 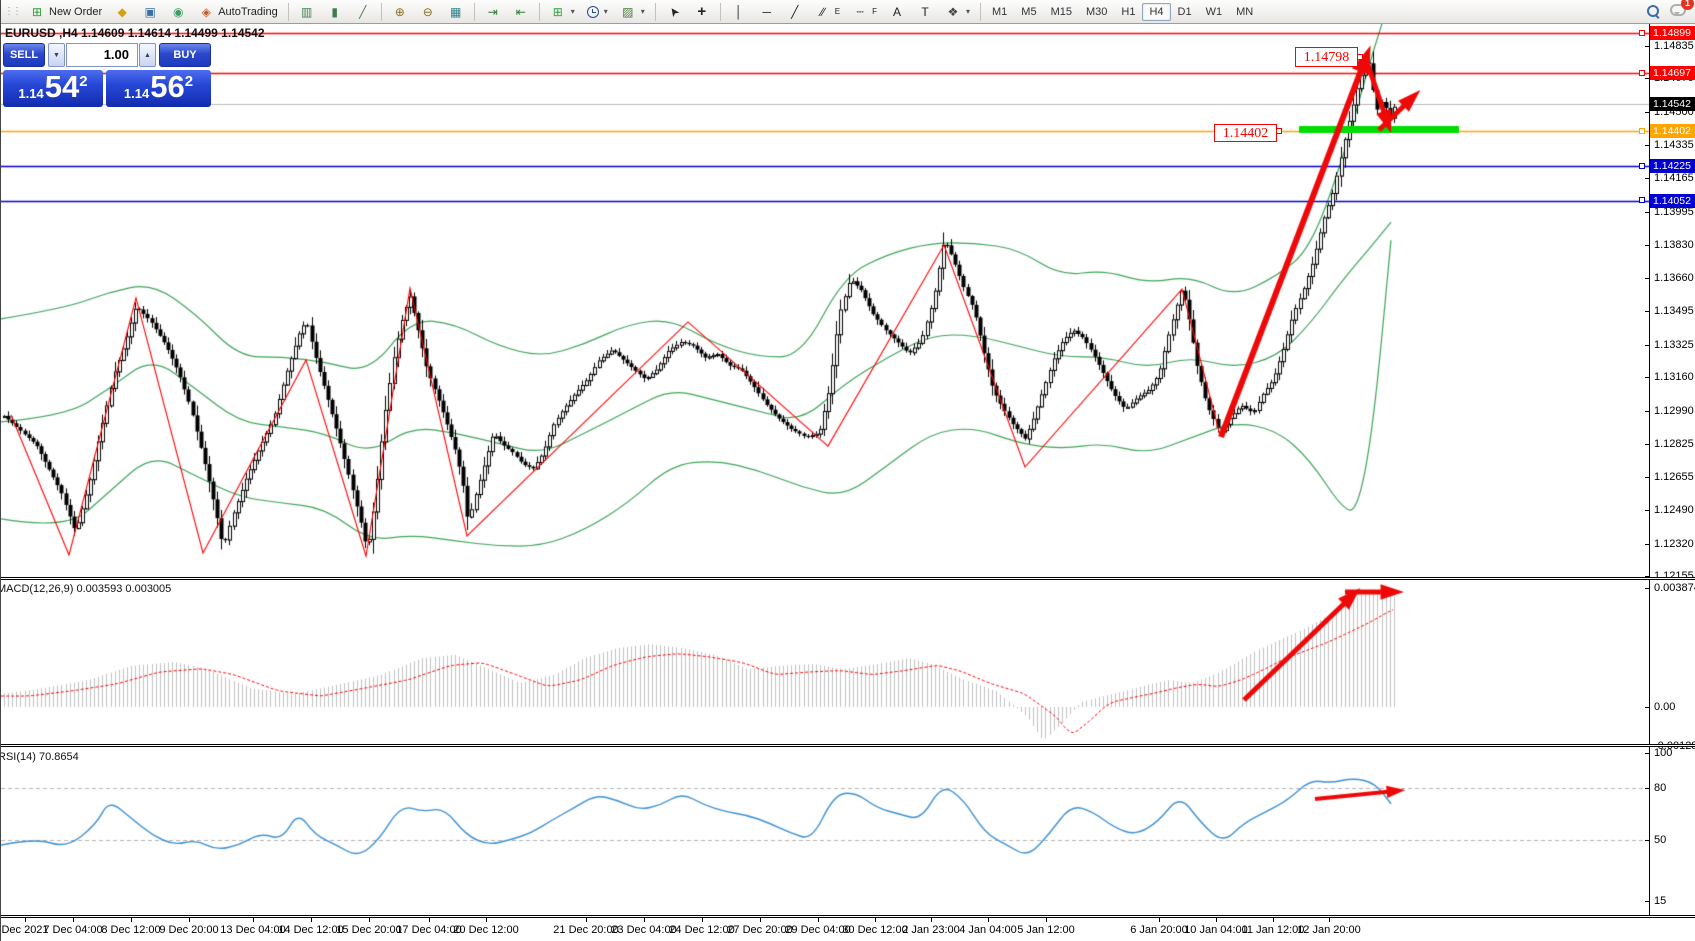 I want to click on price-level-badge: 1.14225, so click(x=1672, y=166).